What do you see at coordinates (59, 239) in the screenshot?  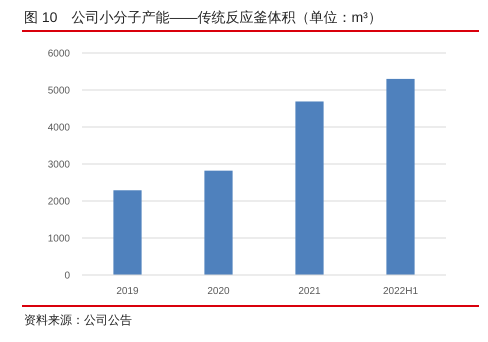 I see `y-tick-label: 1000` at bounding box center [59, 239].